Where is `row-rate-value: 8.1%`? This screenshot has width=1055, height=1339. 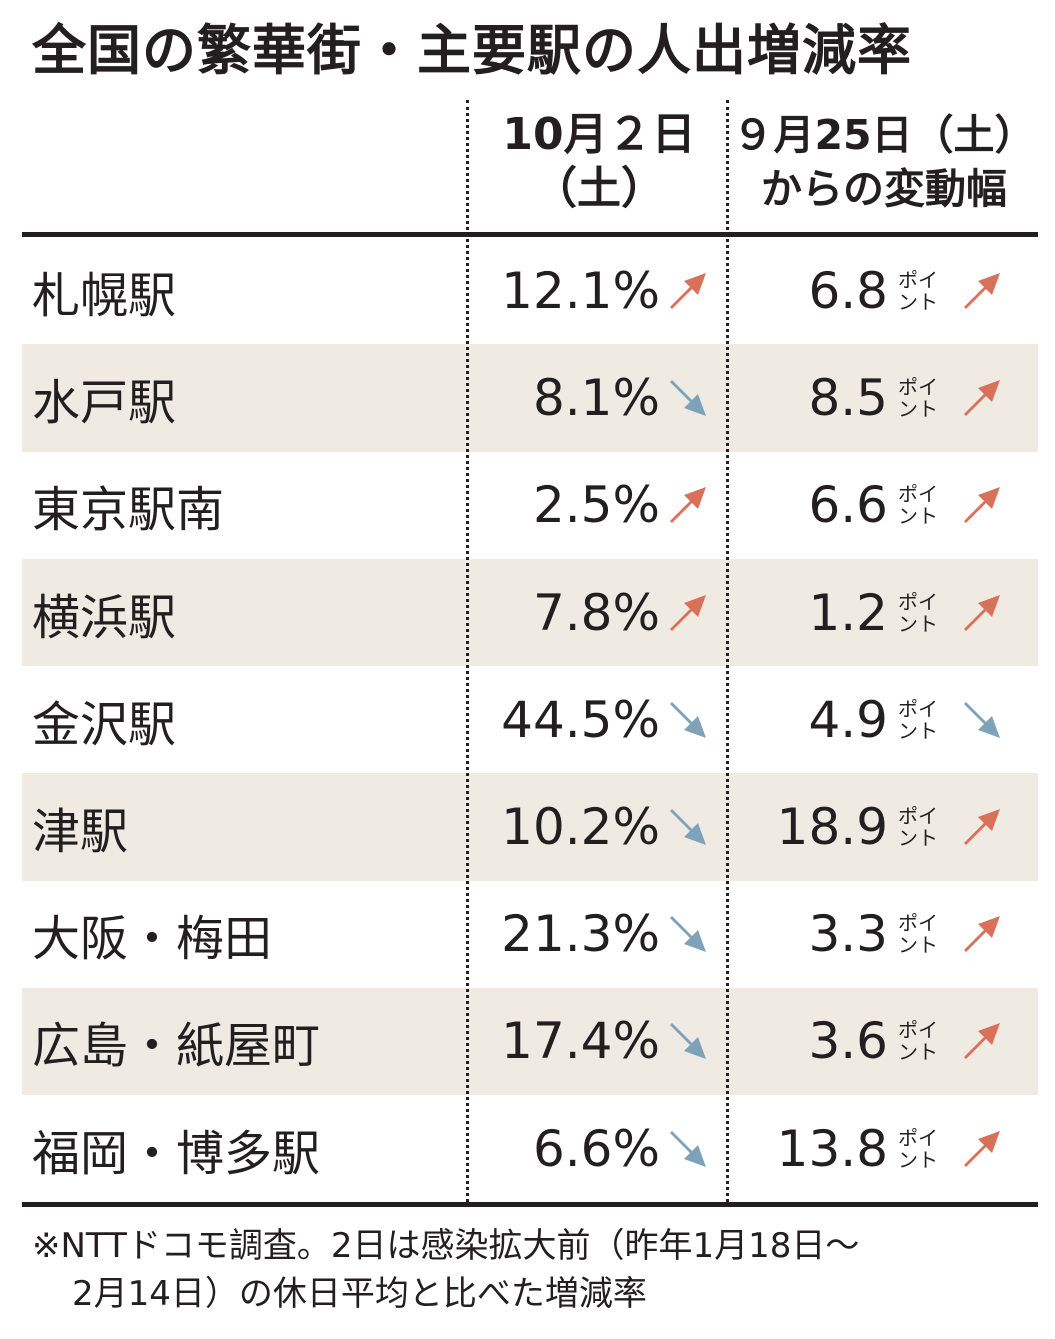 row-rate-value: 8.1% is located at coordinates (596, 398).